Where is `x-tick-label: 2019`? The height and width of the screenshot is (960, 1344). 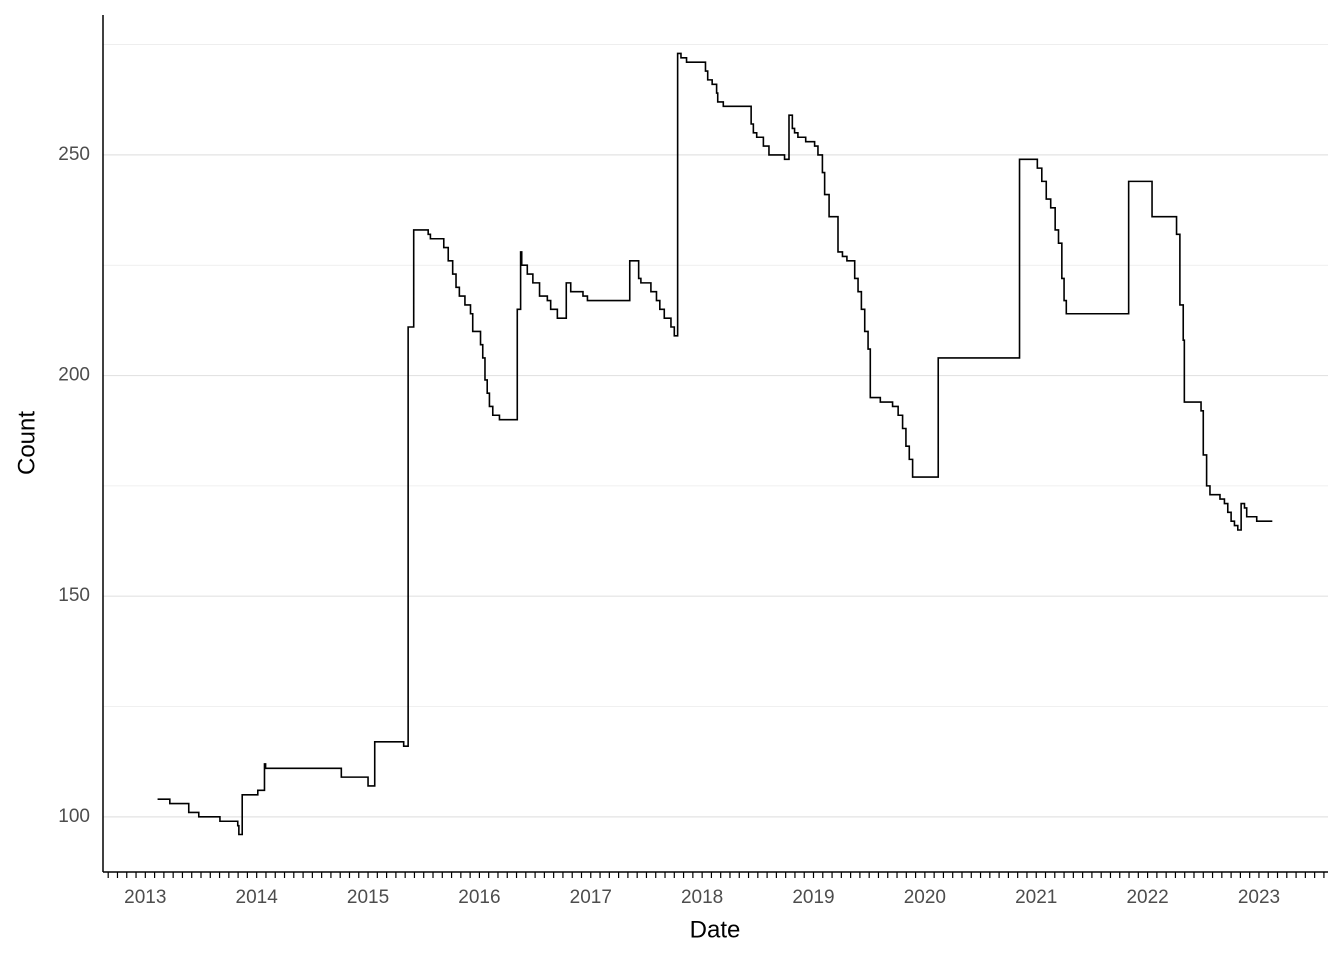
x-tick-label: 2019 is located at coordinates (813, 897).